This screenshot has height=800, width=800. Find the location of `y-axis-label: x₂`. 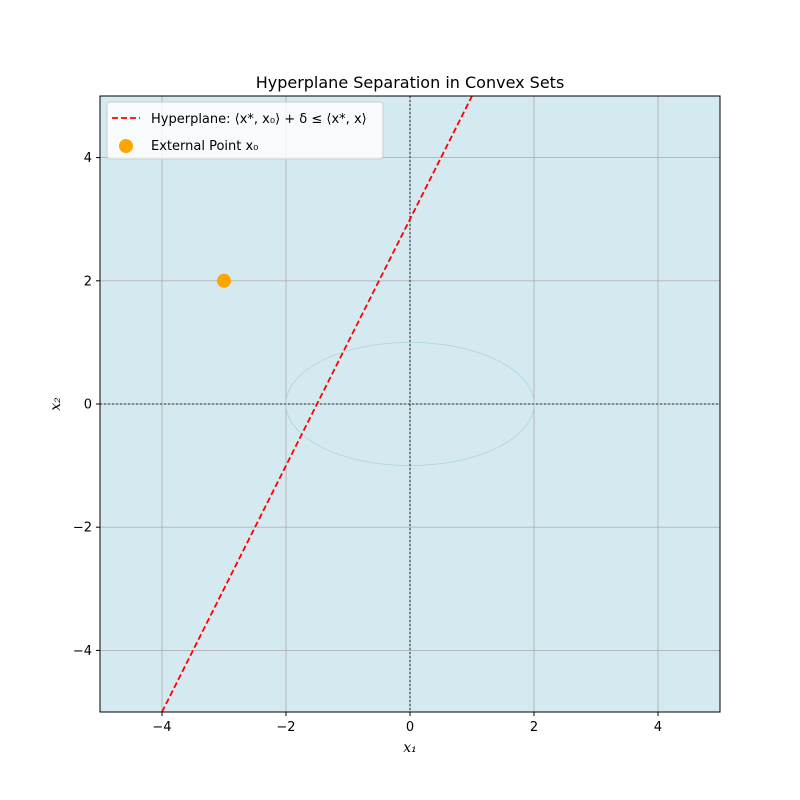

y-axis-label: x₂ is located at coordinates (56, 404).